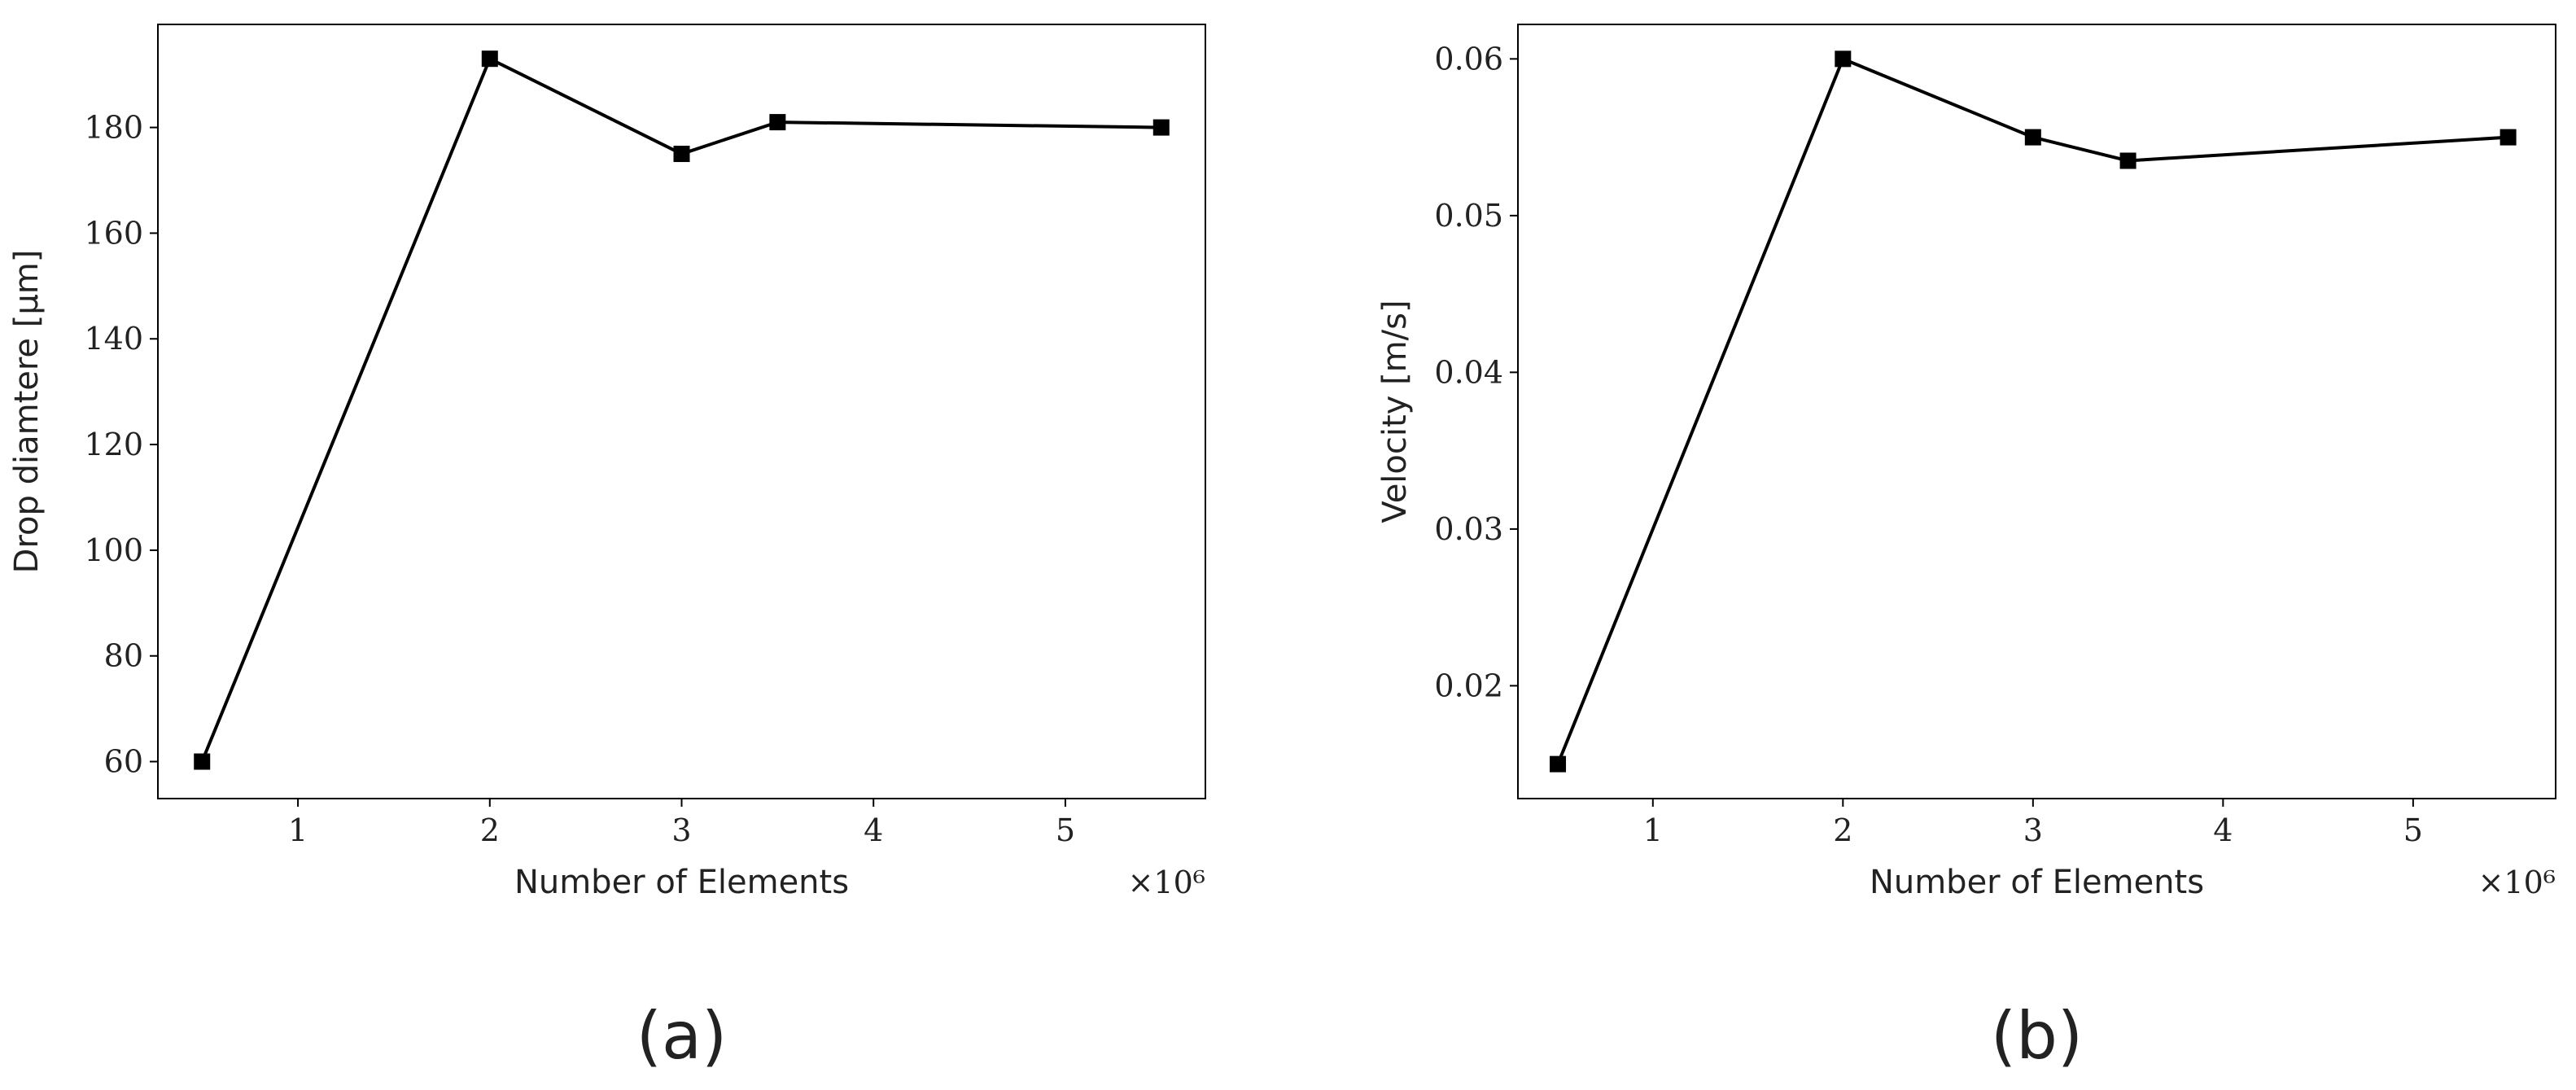  I want to click on panel-label: (b), so click(2037, 1036).